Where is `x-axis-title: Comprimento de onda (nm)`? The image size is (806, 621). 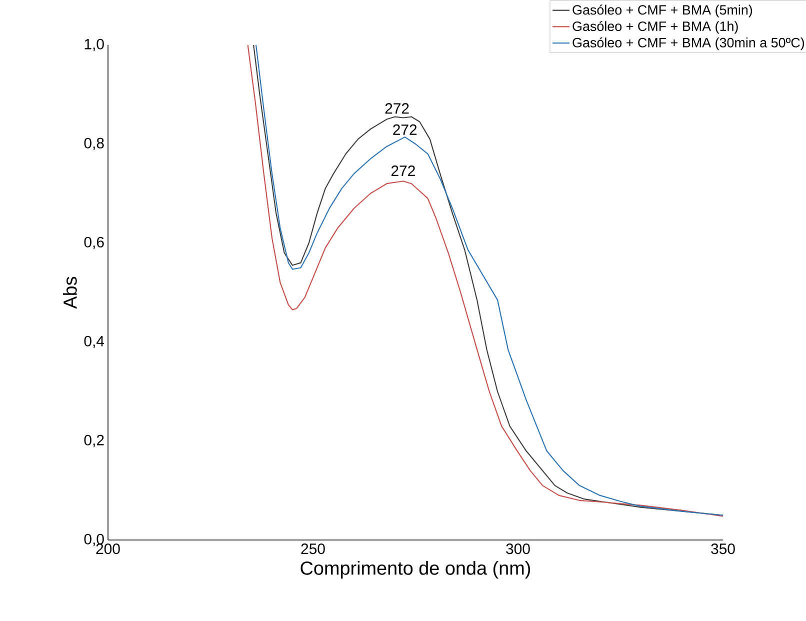 x-axis-title: Comprimento de onda (nm) is located at coordinates (415, 569).